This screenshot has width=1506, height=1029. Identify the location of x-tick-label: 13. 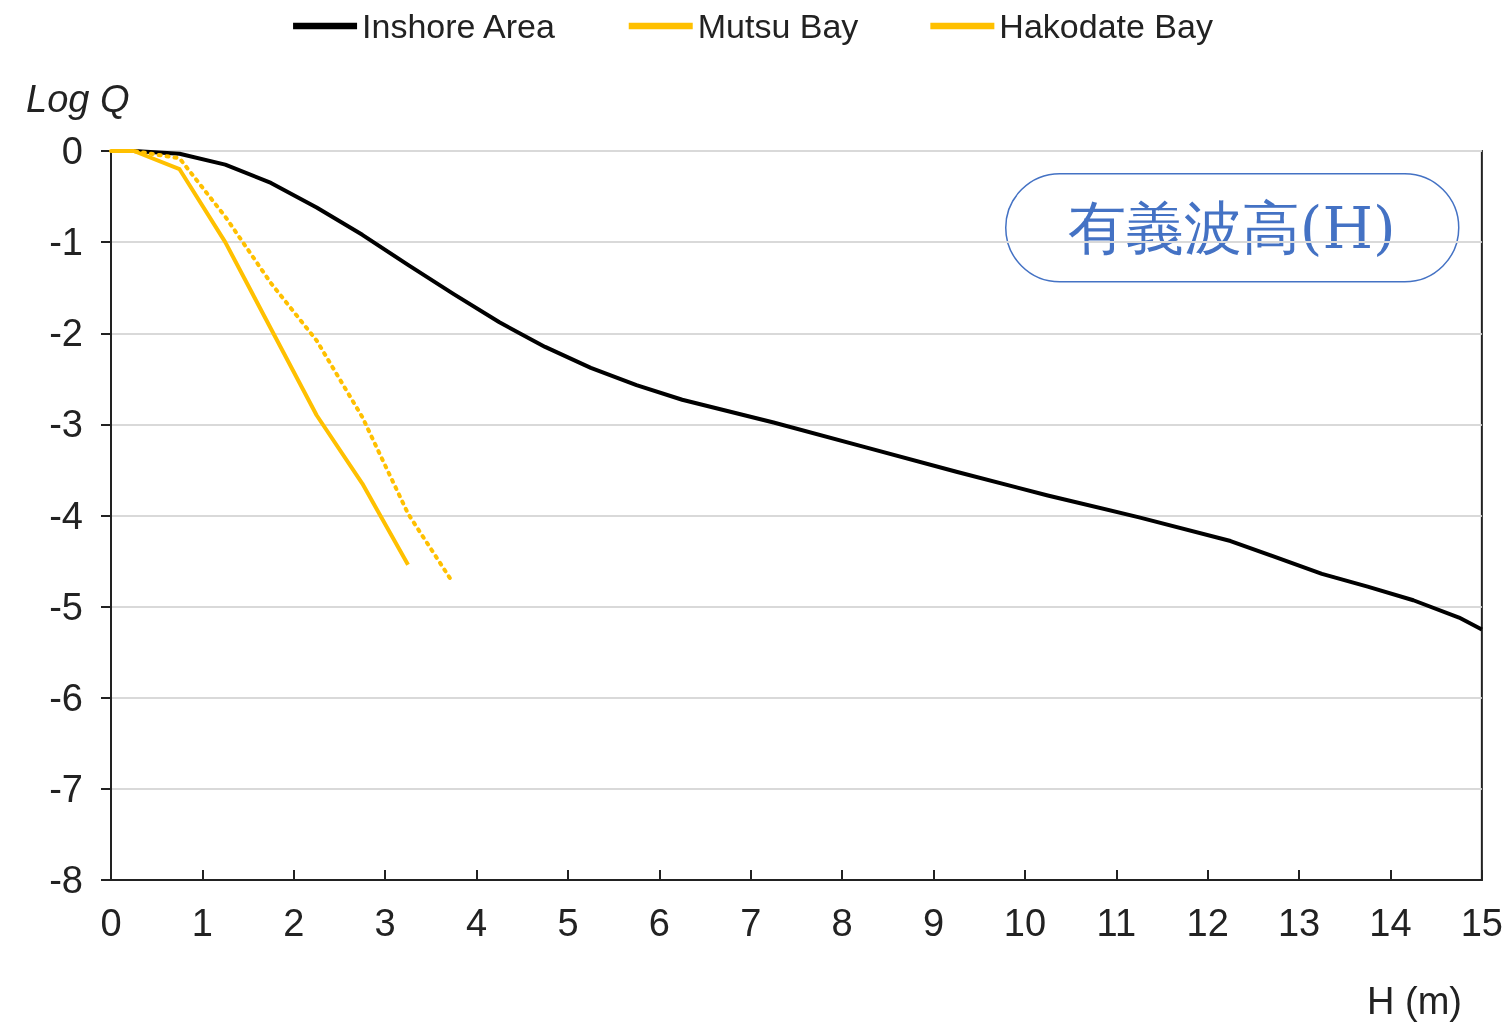
(1299, 923).